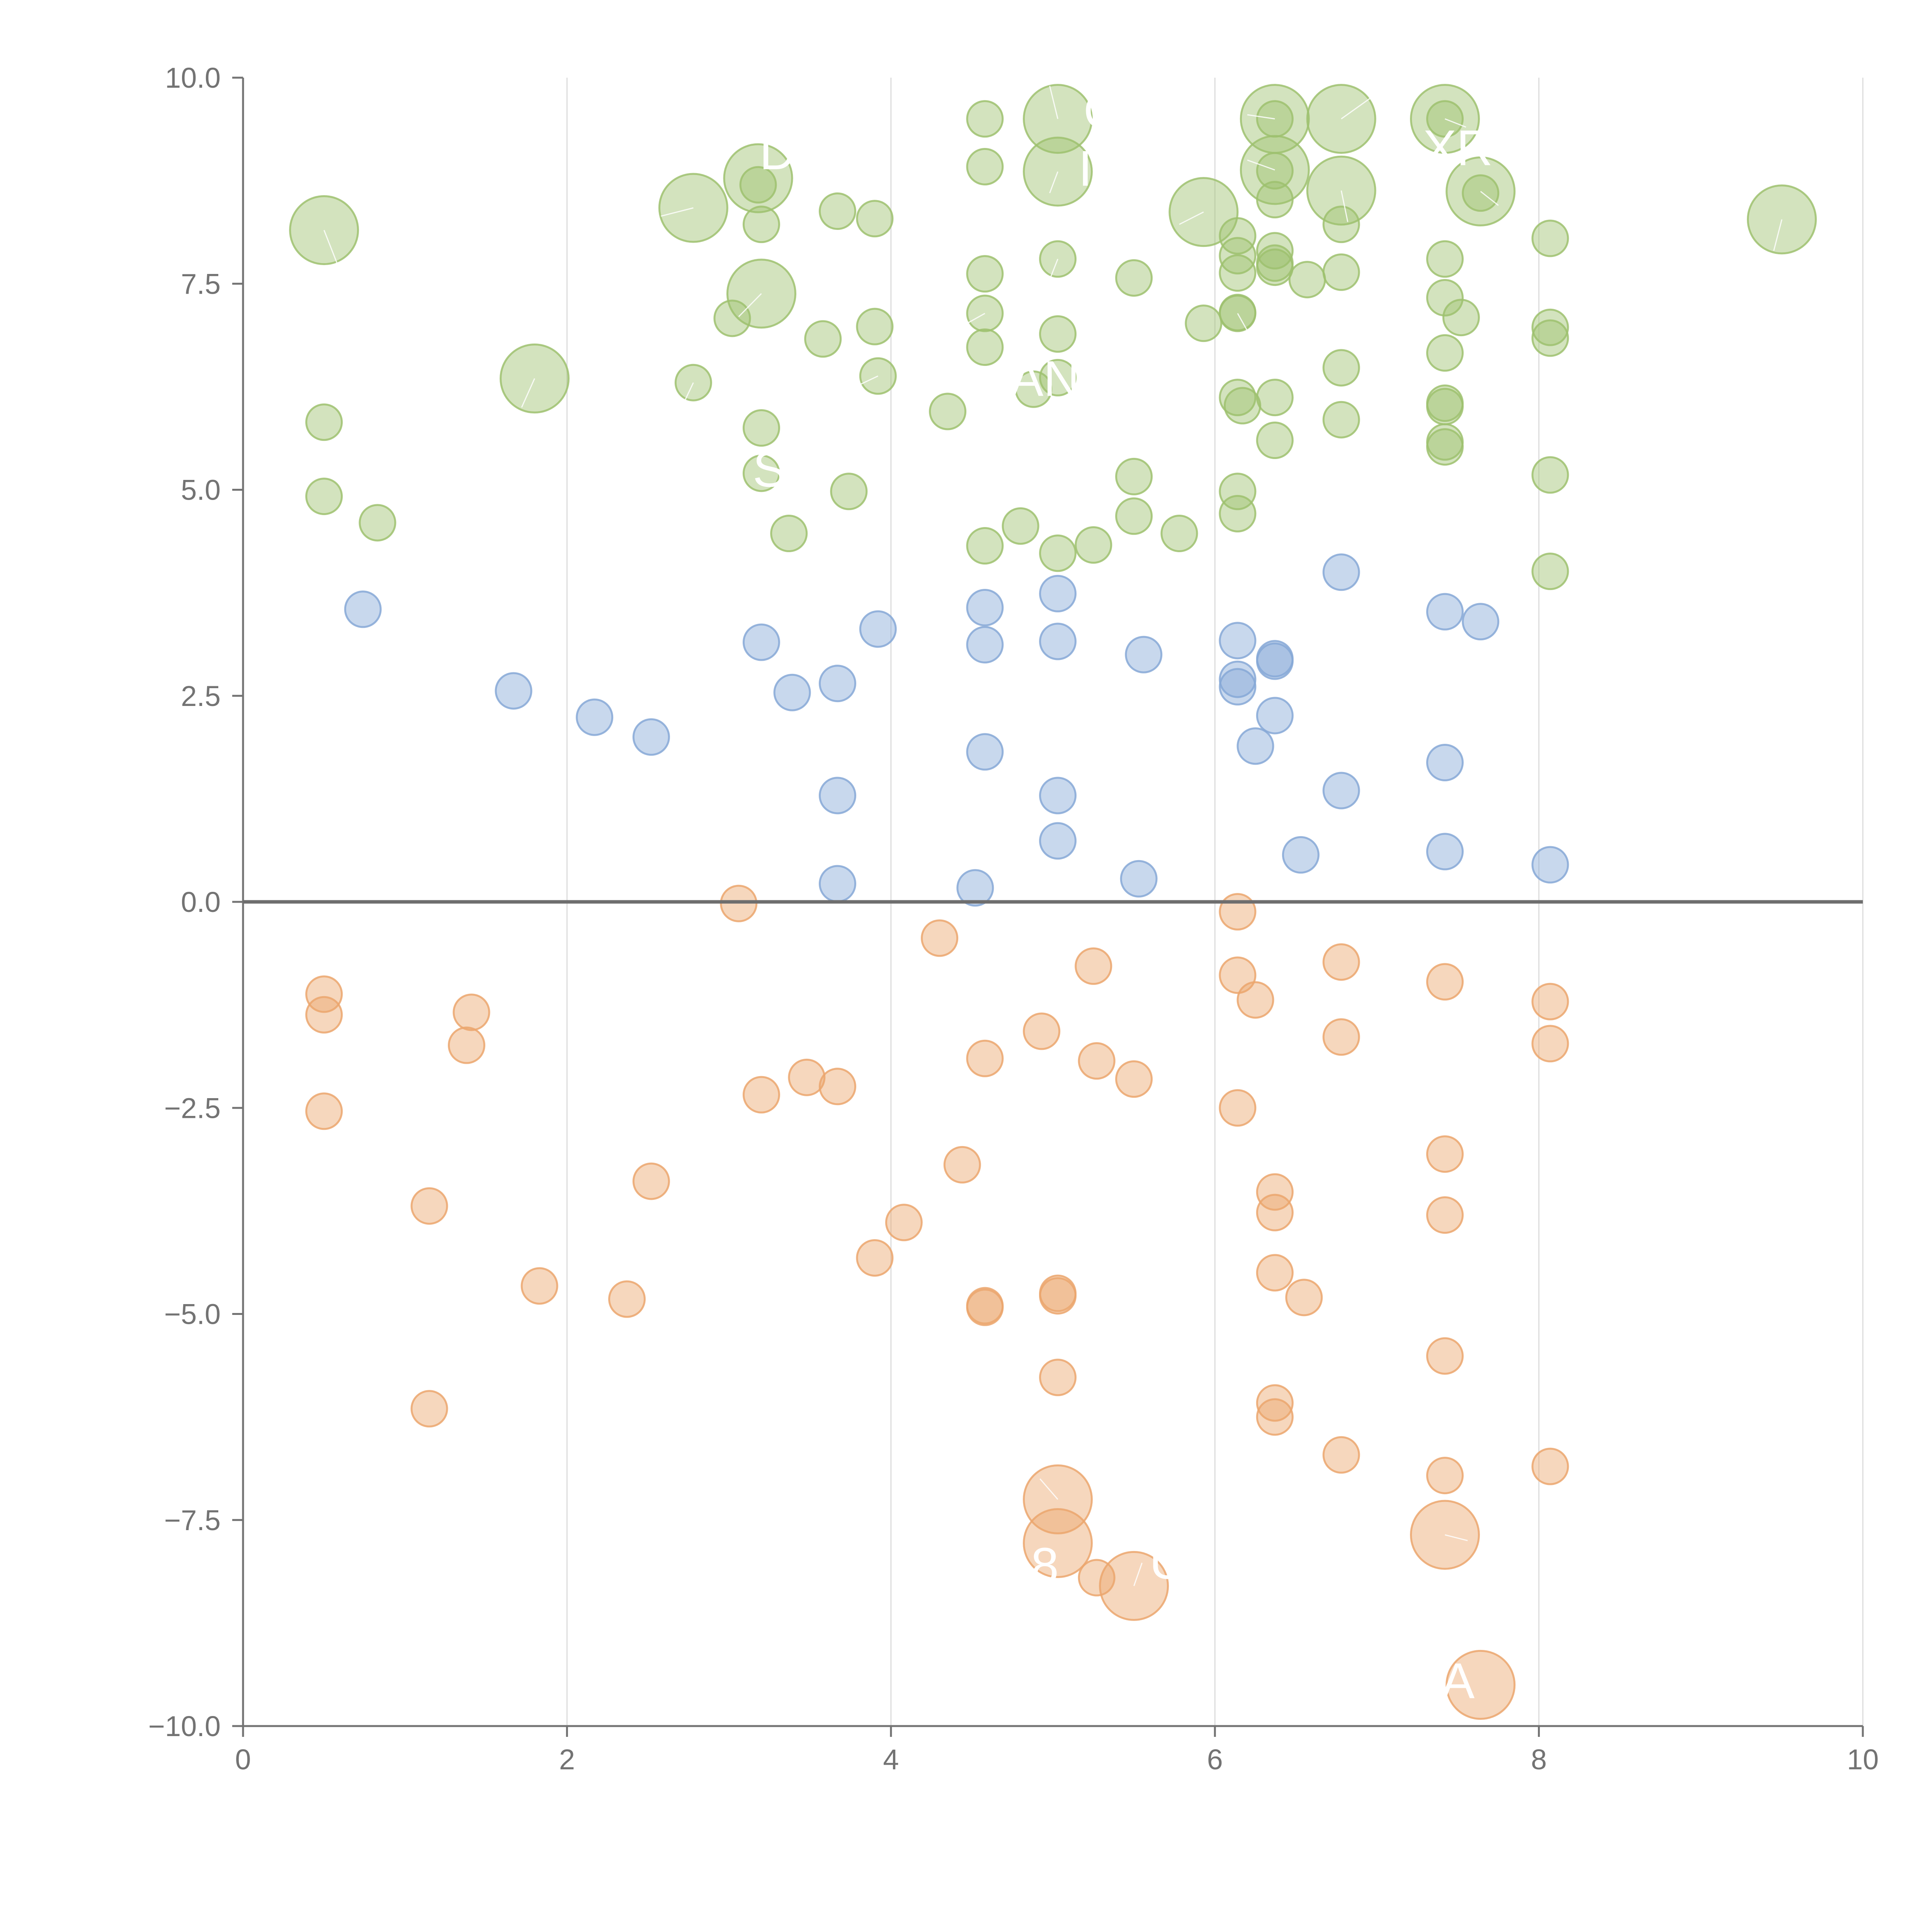  What do you see at coordinates (201, 490) in the screenshot?
I see `y-tick-label: 5.0` at bounding box center [201, 490].